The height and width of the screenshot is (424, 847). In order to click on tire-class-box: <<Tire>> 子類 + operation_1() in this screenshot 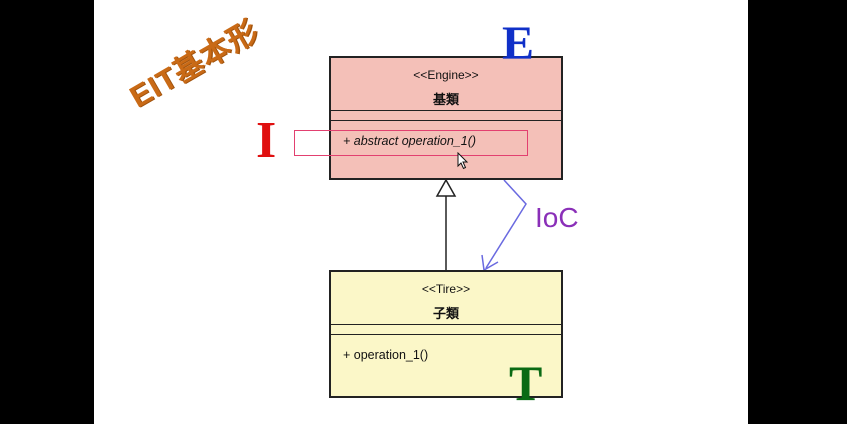, I will do `click(446, 334)`.